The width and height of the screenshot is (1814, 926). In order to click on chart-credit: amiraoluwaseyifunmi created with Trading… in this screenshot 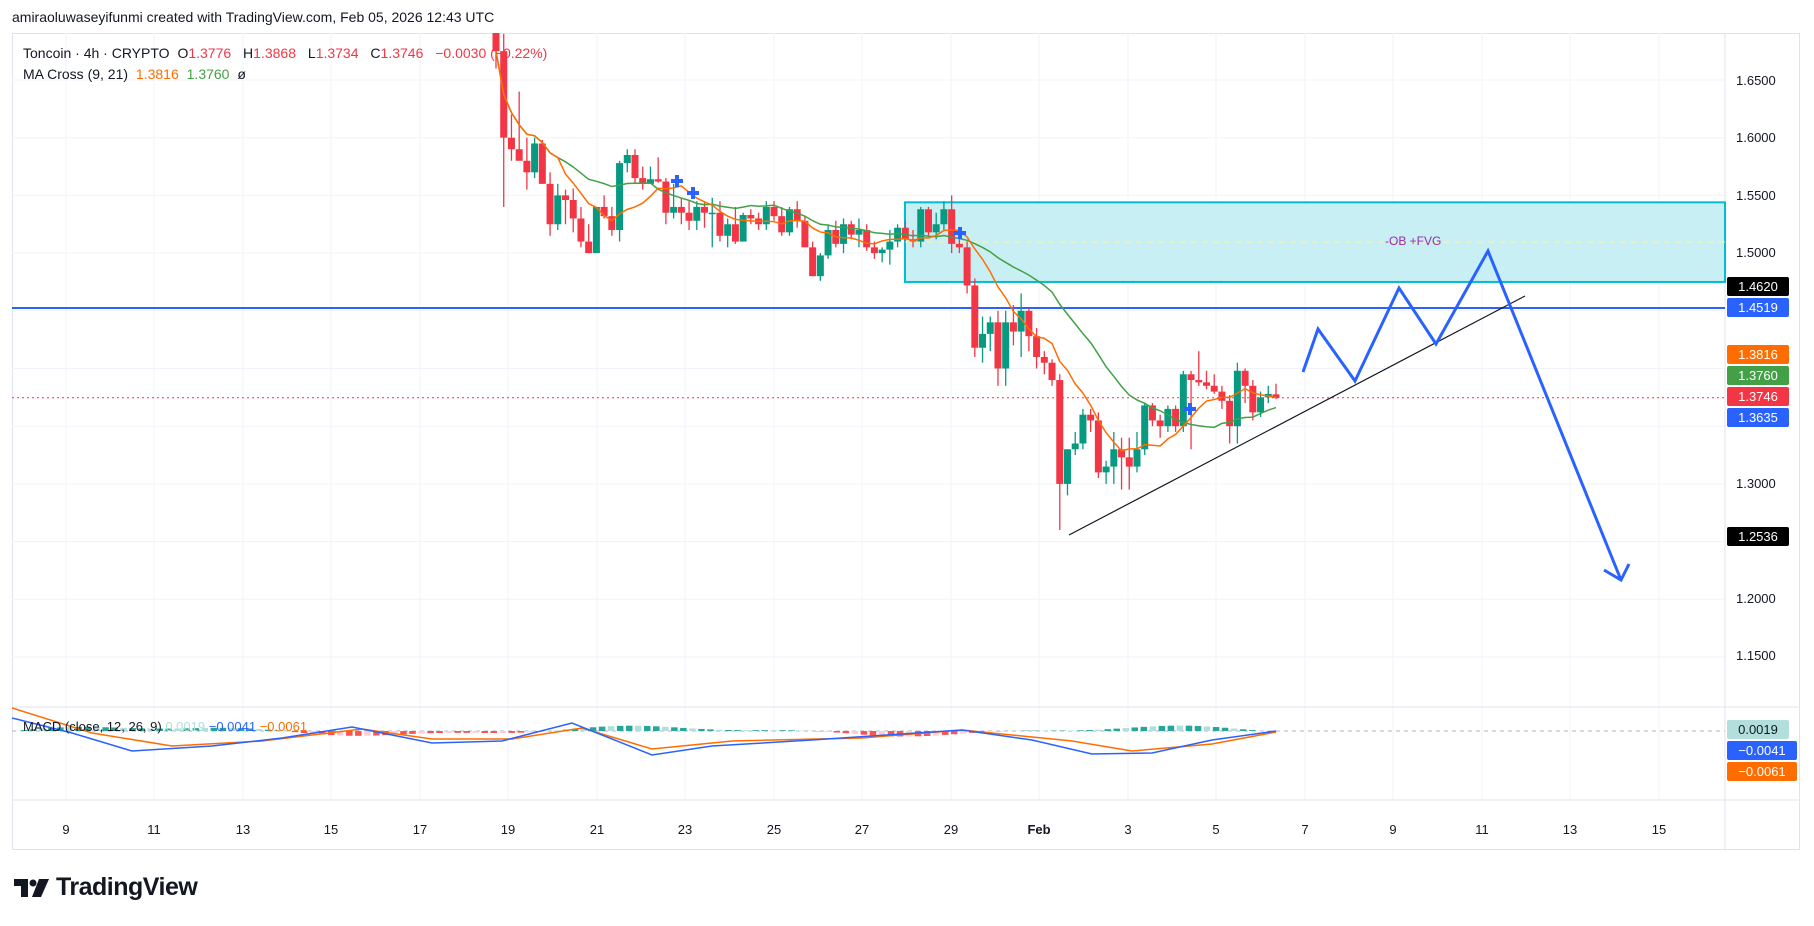, I will do `click(253, 17)`.